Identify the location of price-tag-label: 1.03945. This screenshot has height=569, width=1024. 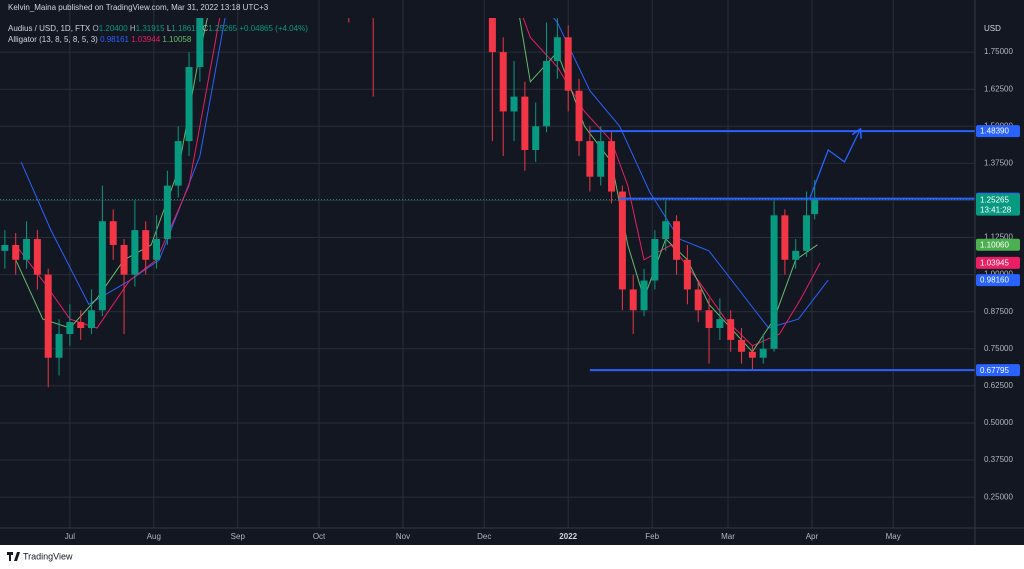
(994, 263).